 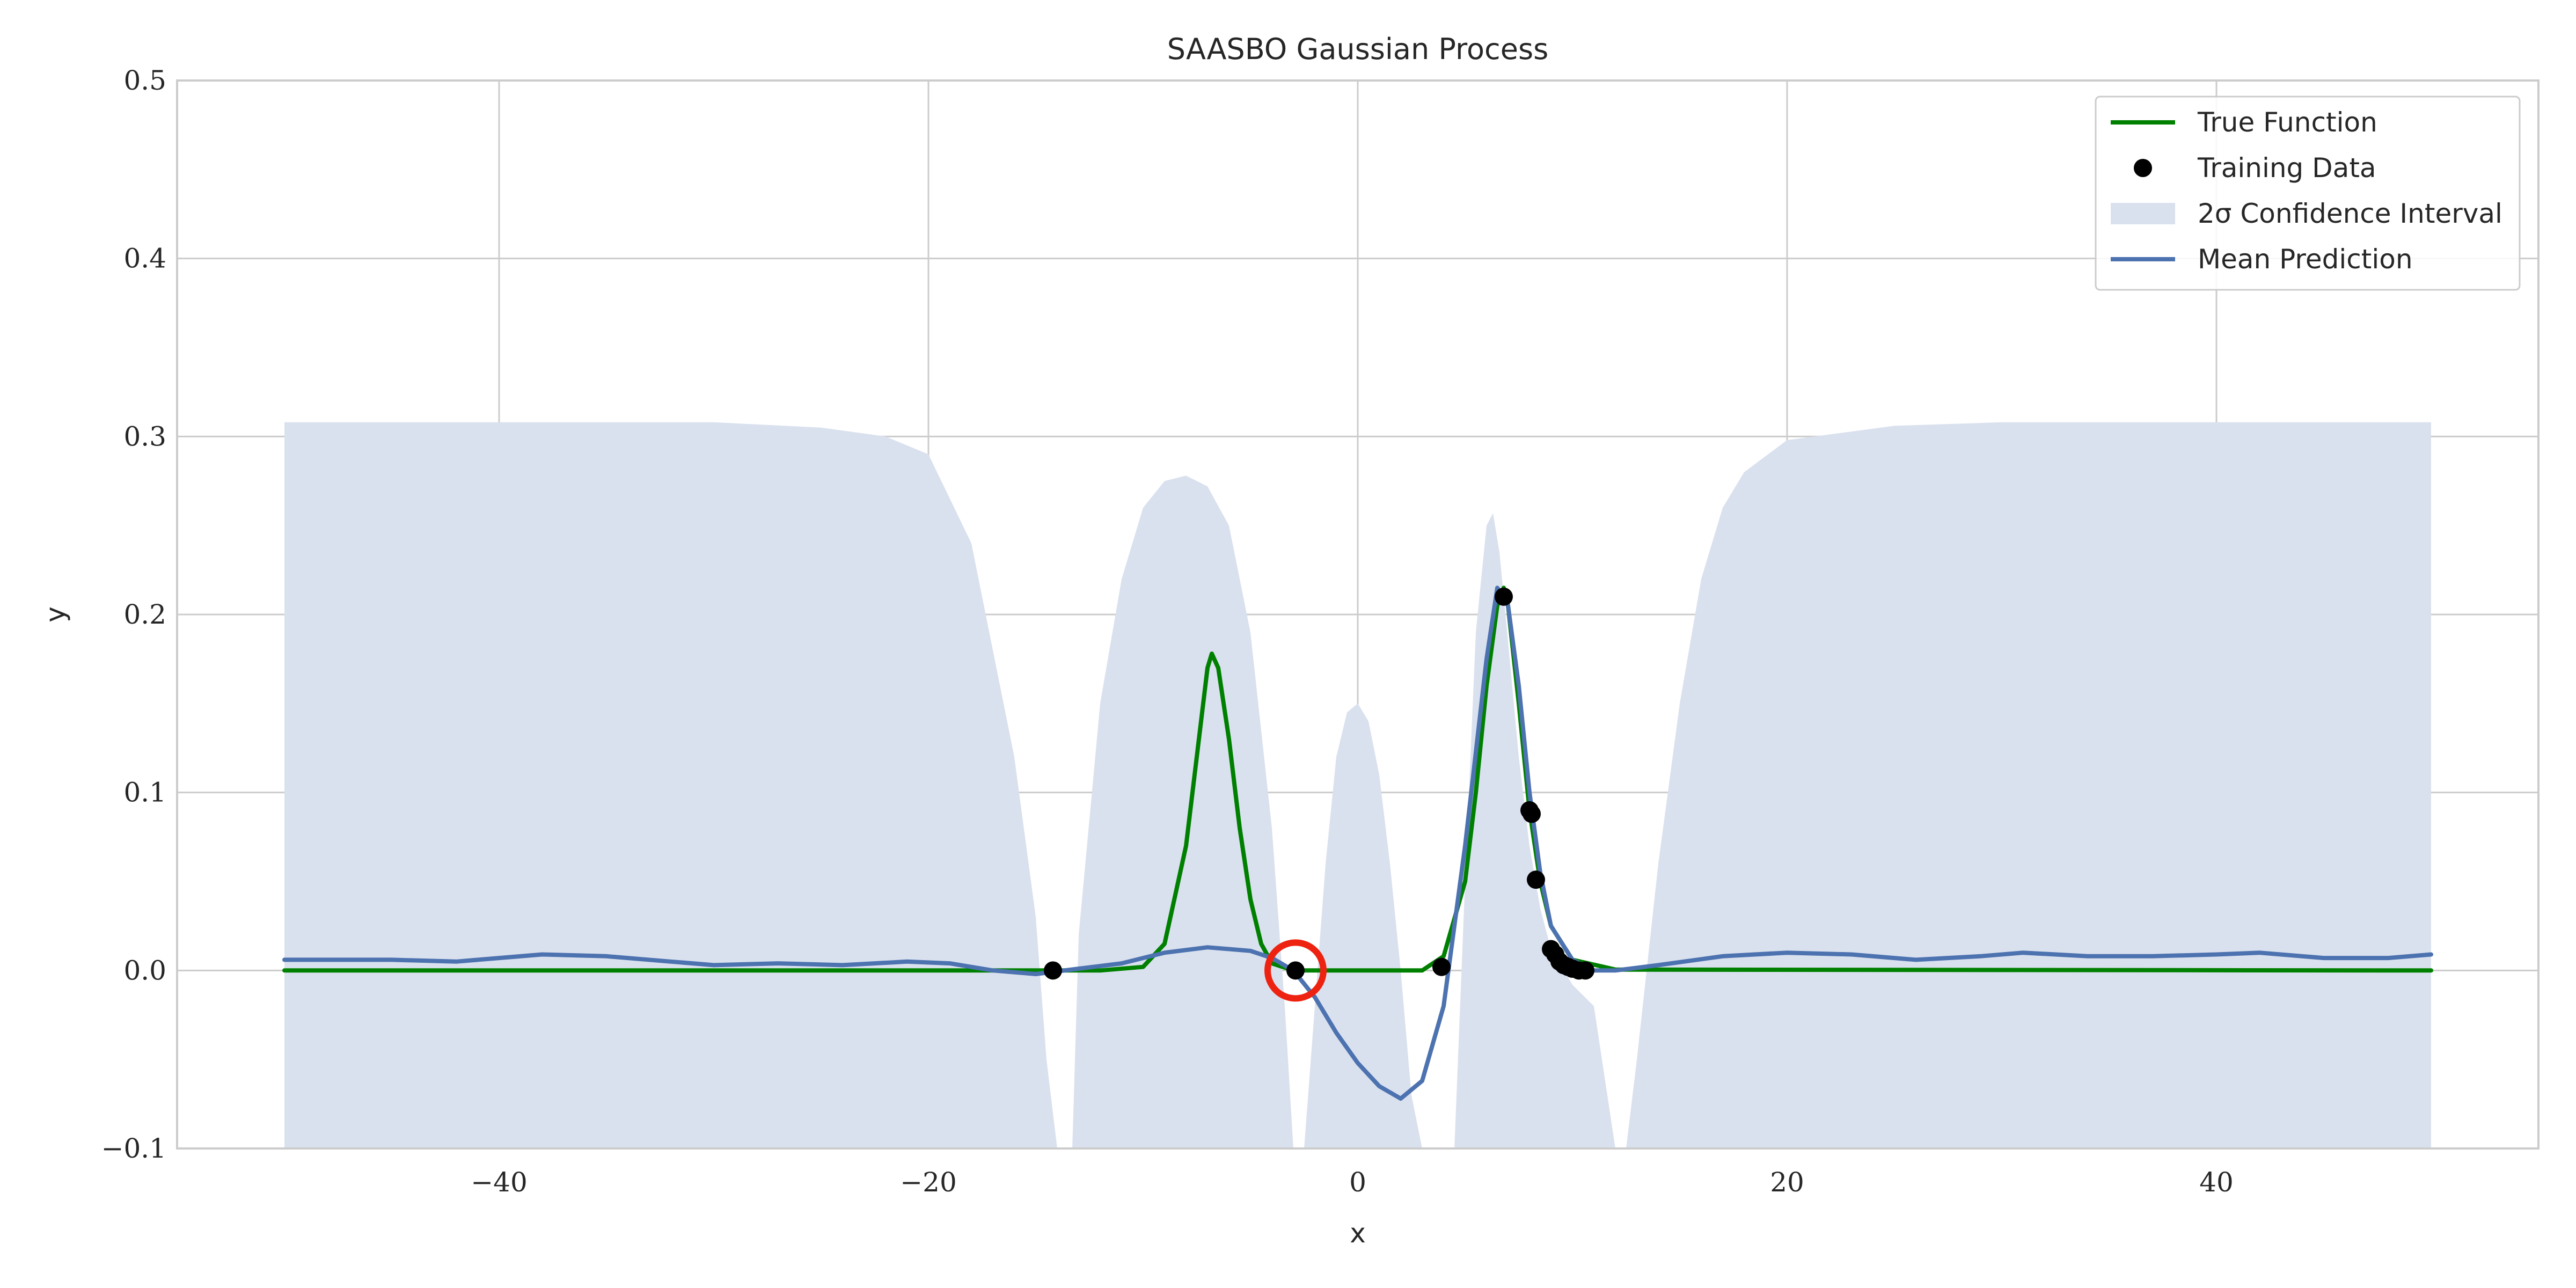 I want to click on y-tick-label: 0.3, so click(x=144, y=436).